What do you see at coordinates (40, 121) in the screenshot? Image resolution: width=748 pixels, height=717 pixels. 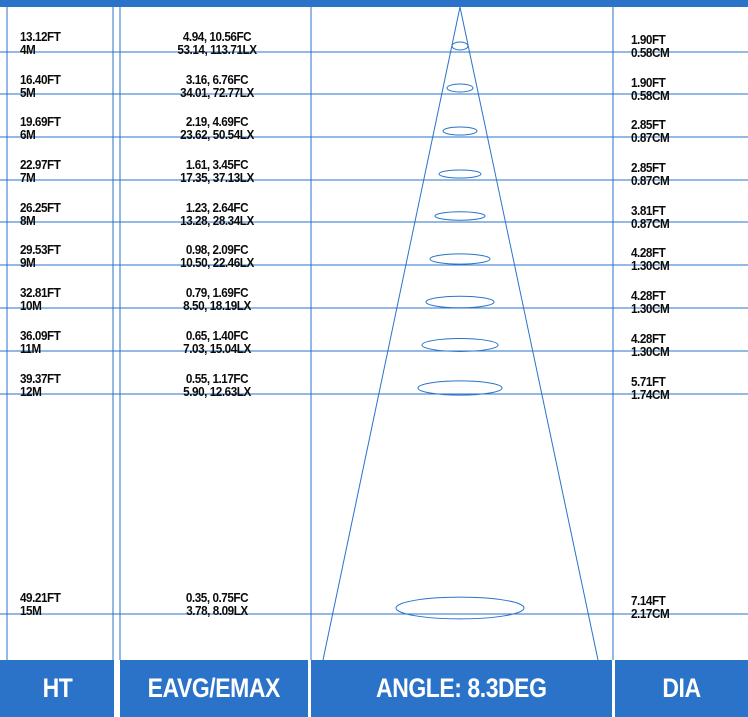 I see `height-ft: 19.69FT` at bounding box center [40, 121].